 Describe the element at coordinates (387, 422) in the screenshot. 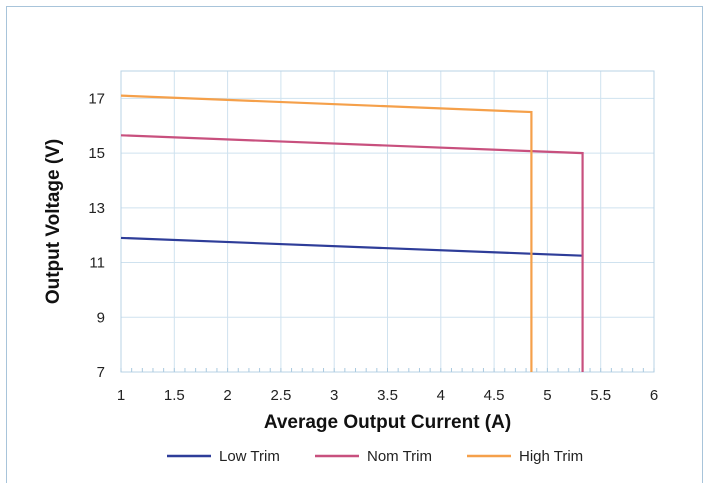

I see `x-axis-title: Average Output Current (A)` at that location.